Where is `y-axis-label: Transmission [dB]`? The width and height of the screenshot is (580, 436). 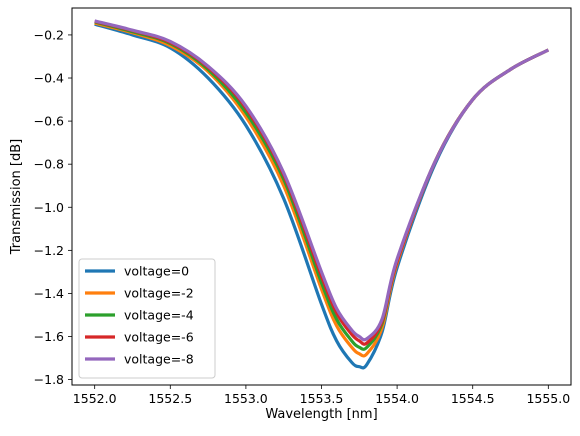 y-axis-label: Transmission [dB] is located at coordinates (16, 197).